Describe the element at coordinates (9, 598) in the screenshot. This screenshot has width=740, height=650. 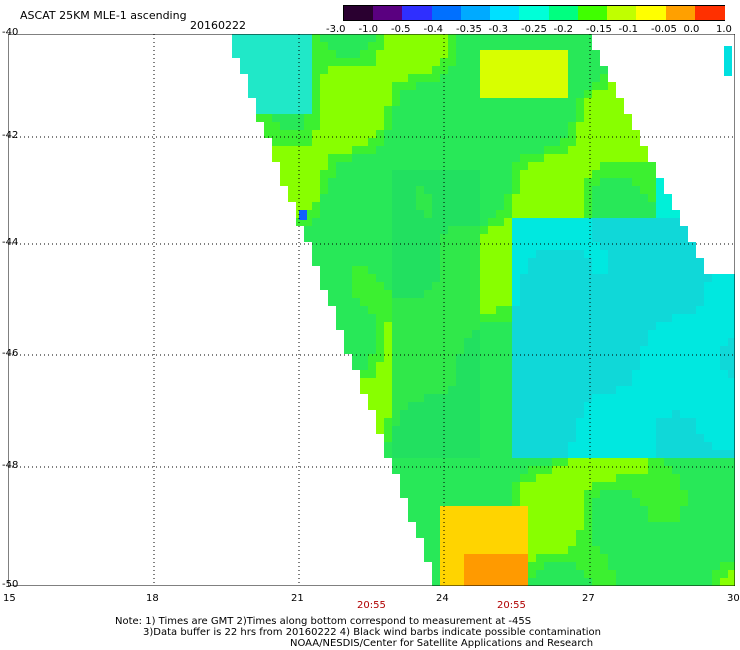
I see `xtick-15: 15` at that location.